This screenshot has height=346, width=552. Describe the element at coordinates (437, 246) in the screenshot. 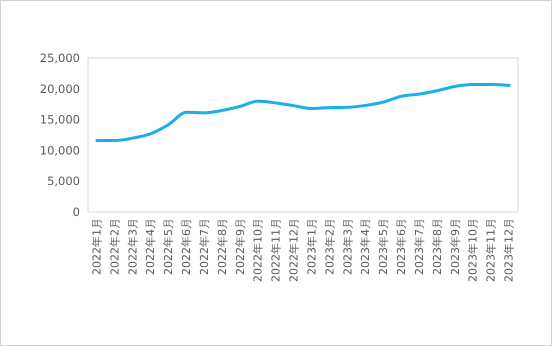

I see `x-tick-label: 2023年8月` at that location.